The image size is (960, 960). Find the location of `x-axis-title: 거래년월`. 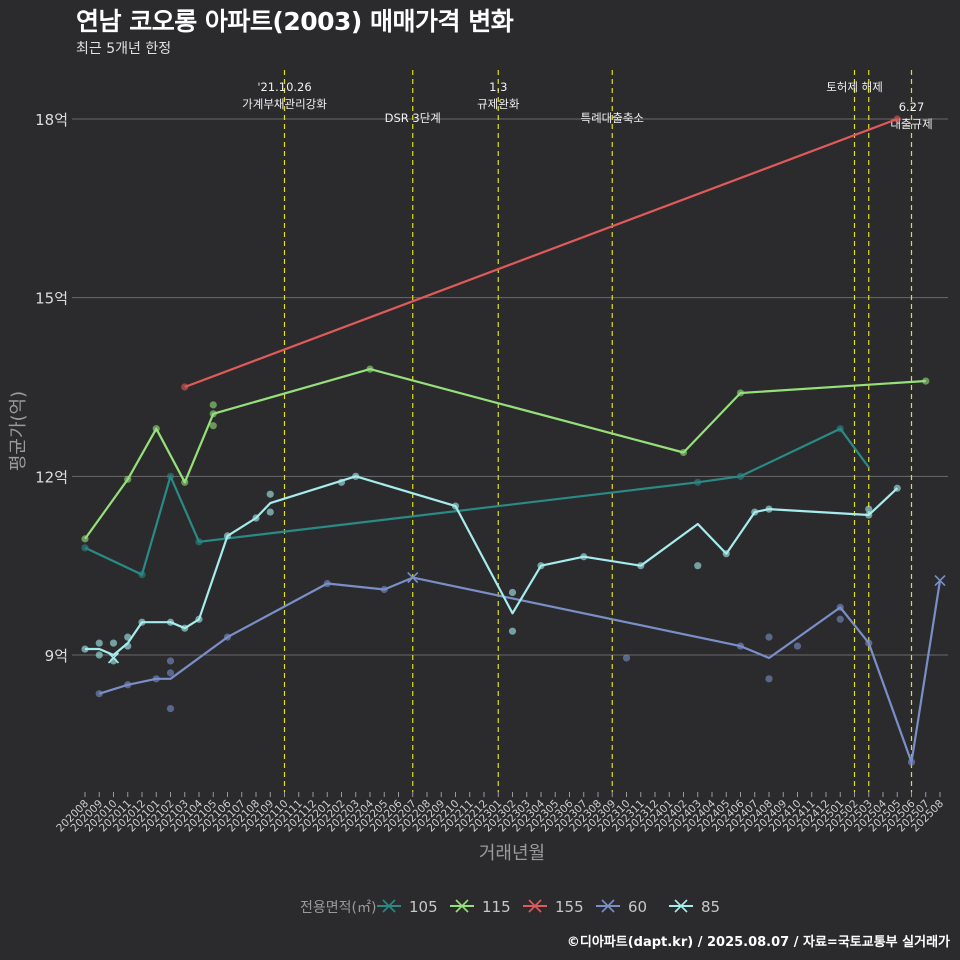

x-axis-title: 거래년월 is located at coordinates (512, 853).